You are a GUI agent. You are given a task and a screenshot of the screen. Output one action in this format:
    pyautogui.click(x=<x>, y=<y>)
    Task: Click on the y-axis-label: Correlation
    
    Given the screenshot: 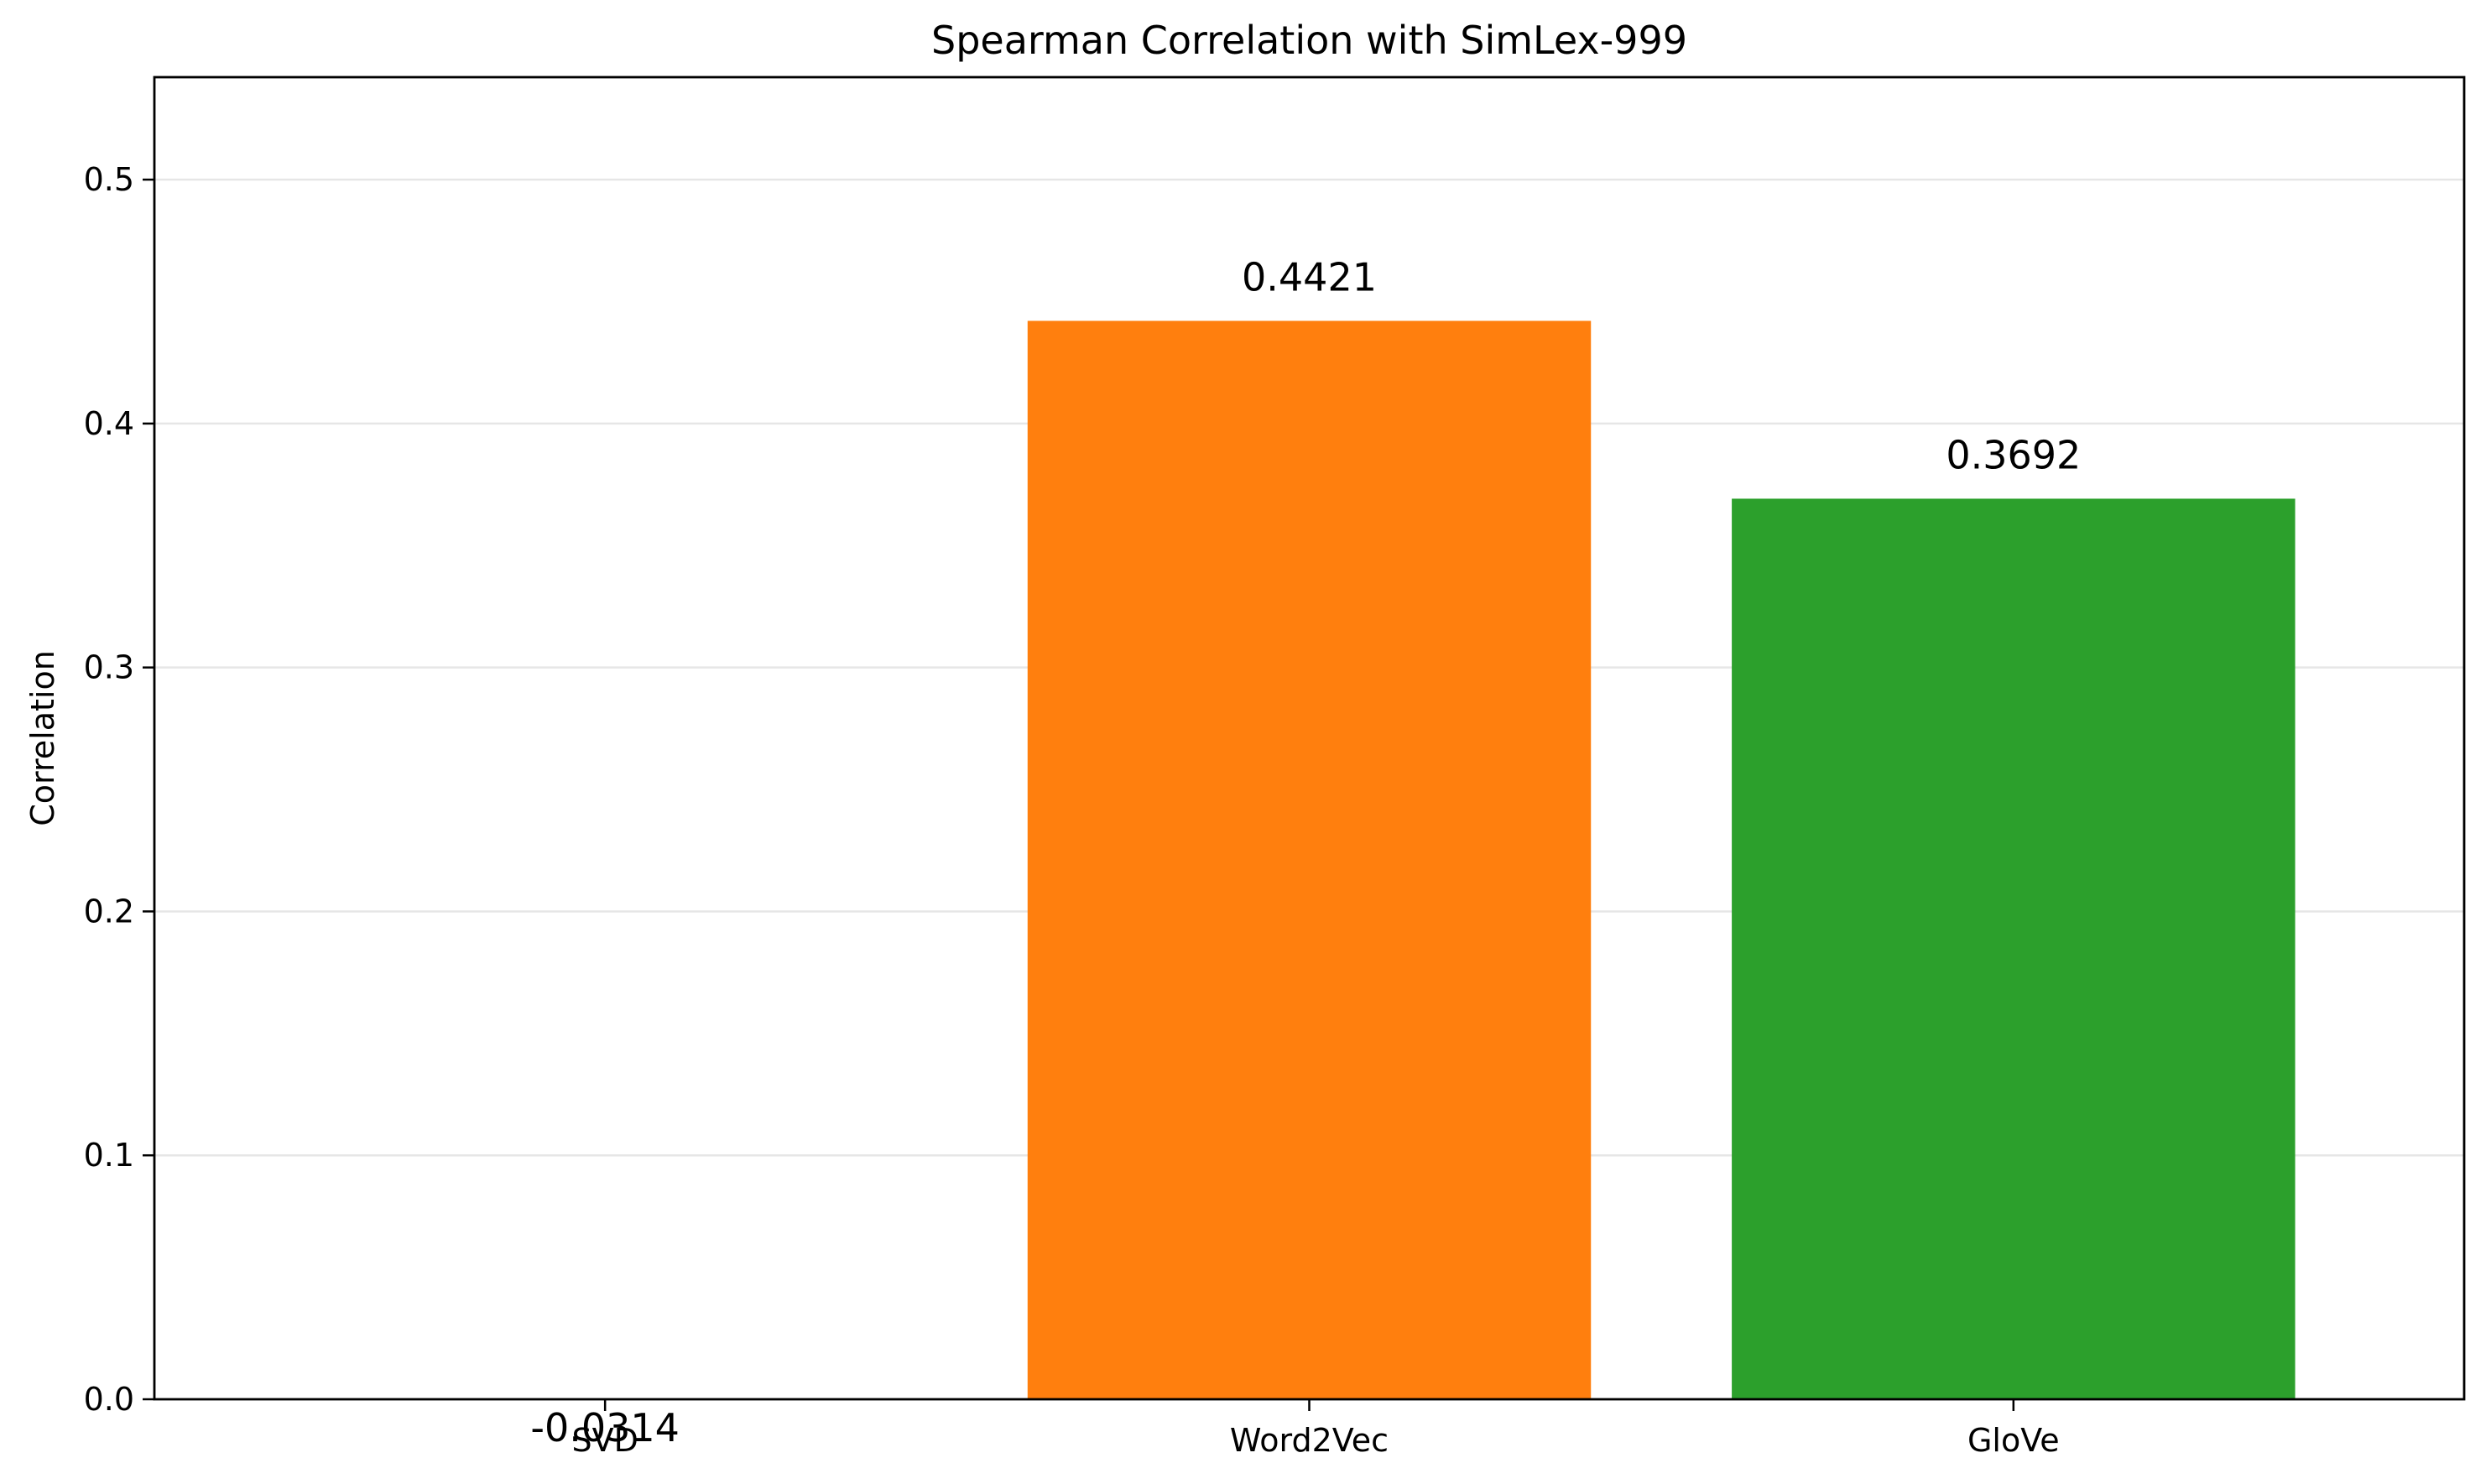 What is the action you would take?
    pyautogui.click(x=42, y=738)
    